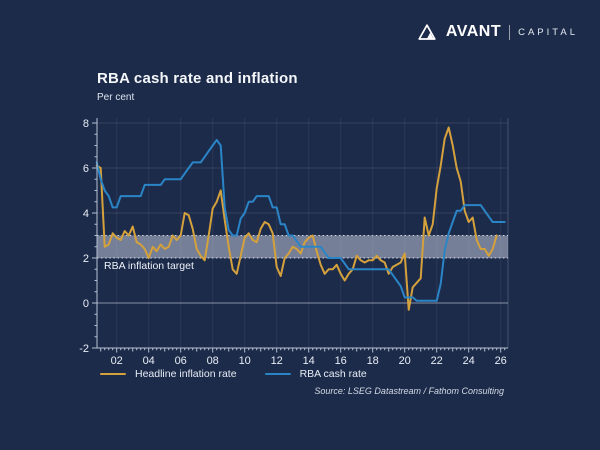  I want to click on legend-label-headline-inflation: Headline inflation rate, so click(186, 374).